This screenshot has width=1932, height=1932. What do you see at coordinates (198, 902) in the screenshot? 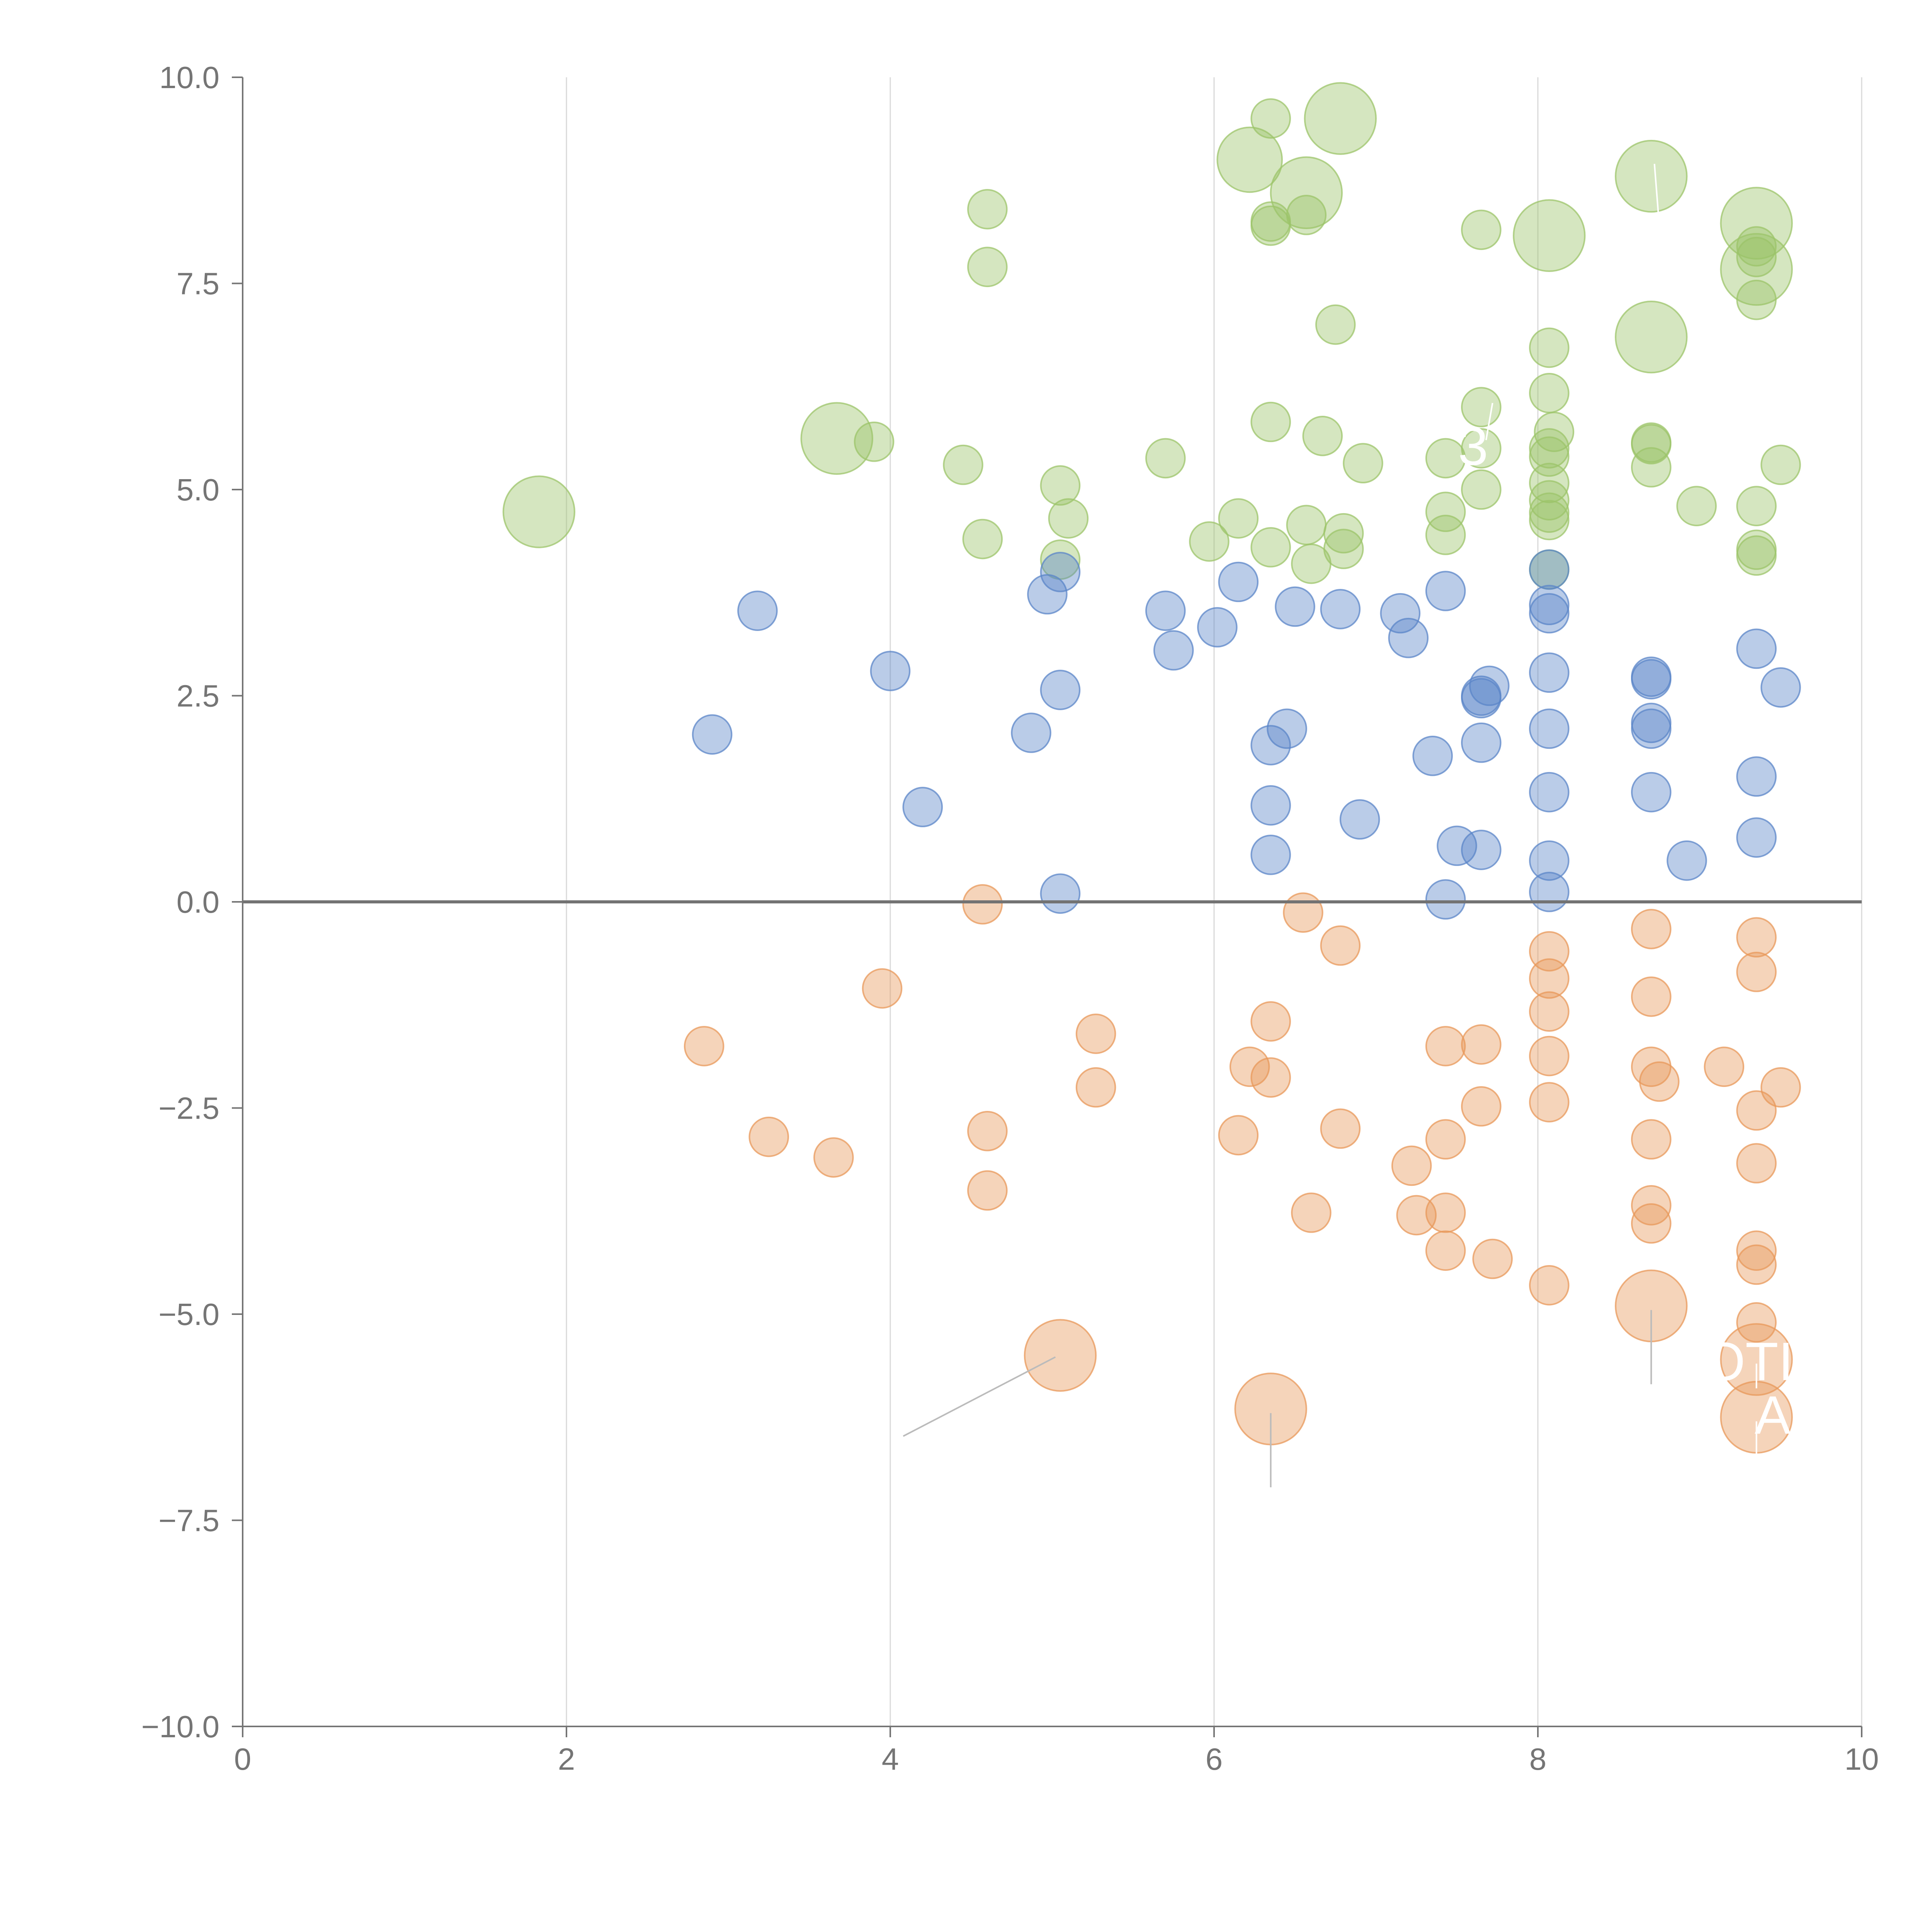
I see `y-tick-label: 0.0` at bounding box center [198, 902].